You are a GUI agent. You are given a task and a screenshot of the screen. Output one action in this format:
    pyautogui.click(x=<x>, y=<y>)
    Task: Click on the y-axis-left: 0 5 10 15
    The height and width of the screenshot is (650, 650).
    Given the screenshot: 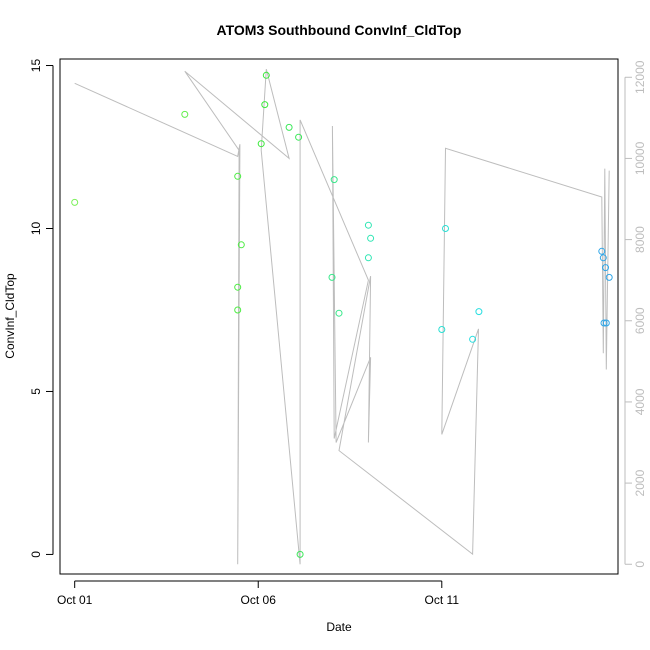 What is the action you would take?
    pyautogui.click(x=41, y=308)
    